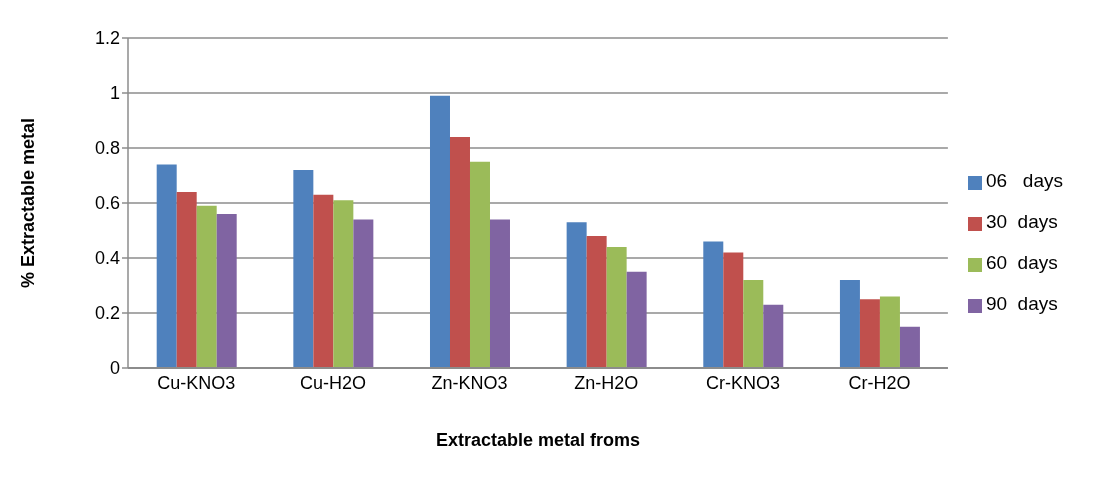 The width and height of the screenshot is (1101, 483). Describe the element at coordinates (107, 258) in the screenshot. I see `y-tick-label: 0.4` at that location.